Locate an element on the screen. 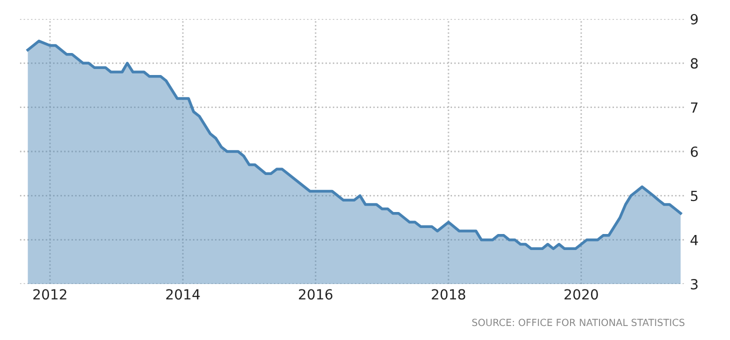  y-tick-label: 9 is located at coordinates (694, 19).